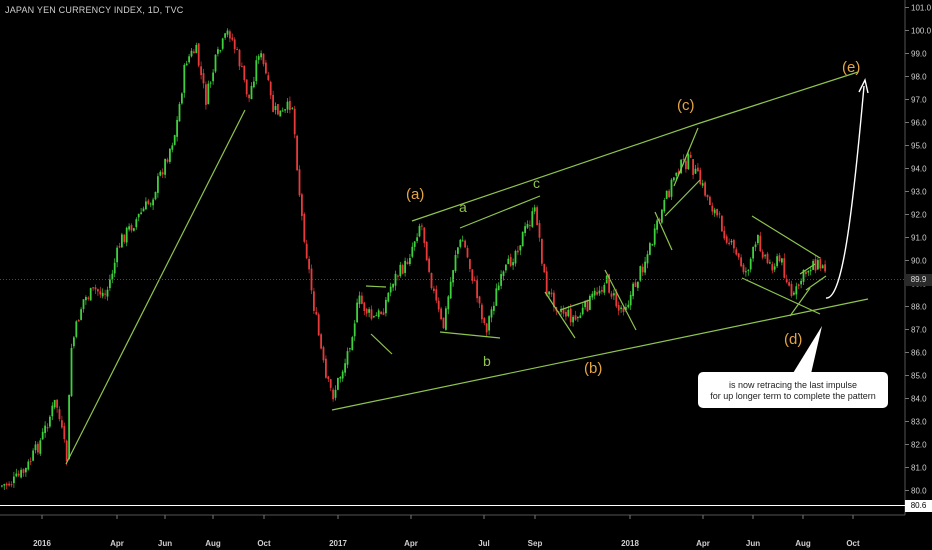 The image size is (932, 550). I want to click on y-tick-label: 99.0, so click(919, 54).